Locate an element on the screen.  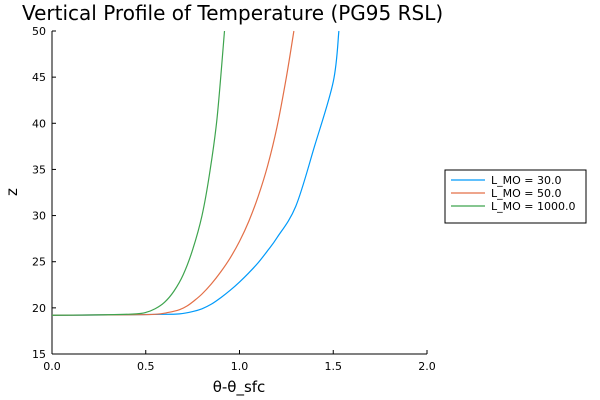
y-tick-label: 45 is located at coordinates (39, 77).